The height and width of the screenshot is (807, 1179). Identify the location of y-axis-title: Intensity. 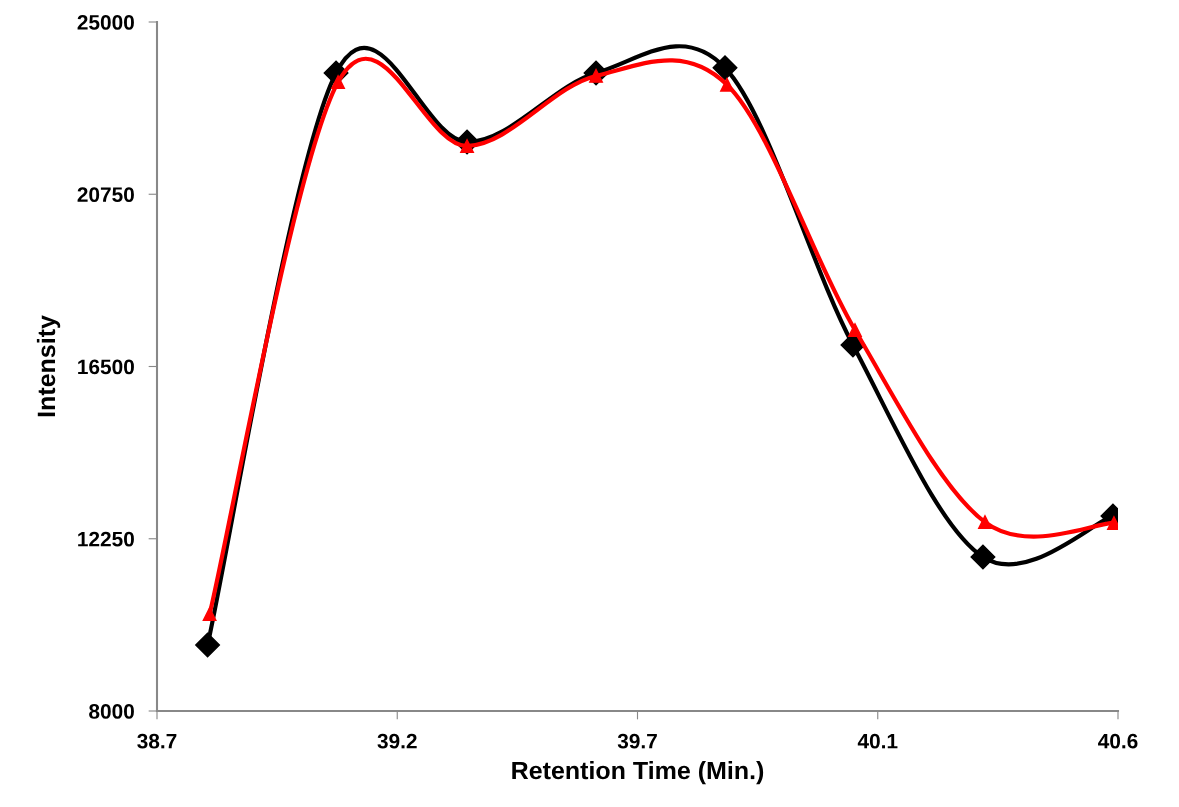
(48, 366).